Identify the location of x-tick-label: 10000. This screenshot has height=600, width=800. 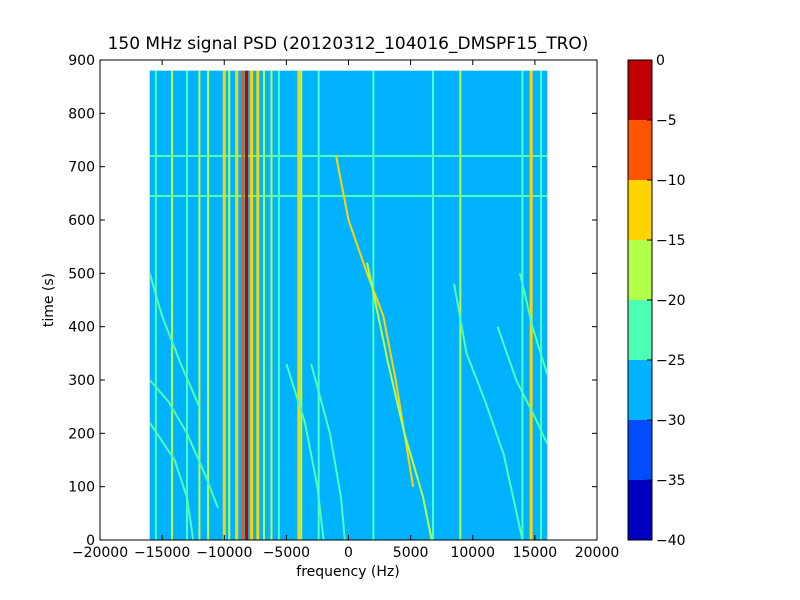
(472, 553).